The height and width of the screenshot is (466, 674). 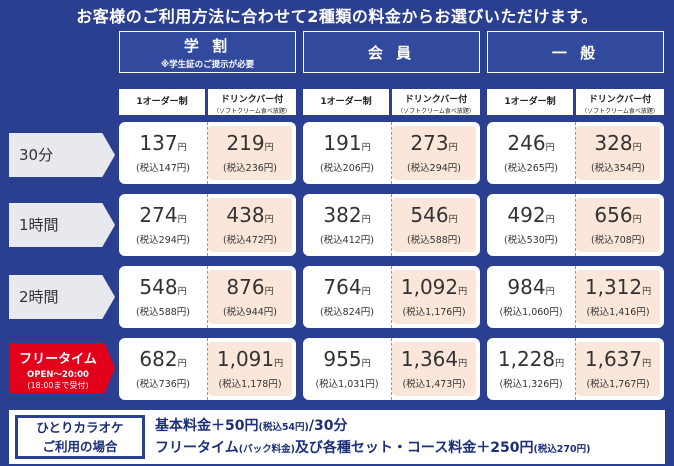 What do you see at coordinates (250, 359) in the screenshot?
I see `price-value: 1,091円` at bounding box center [250, 359].